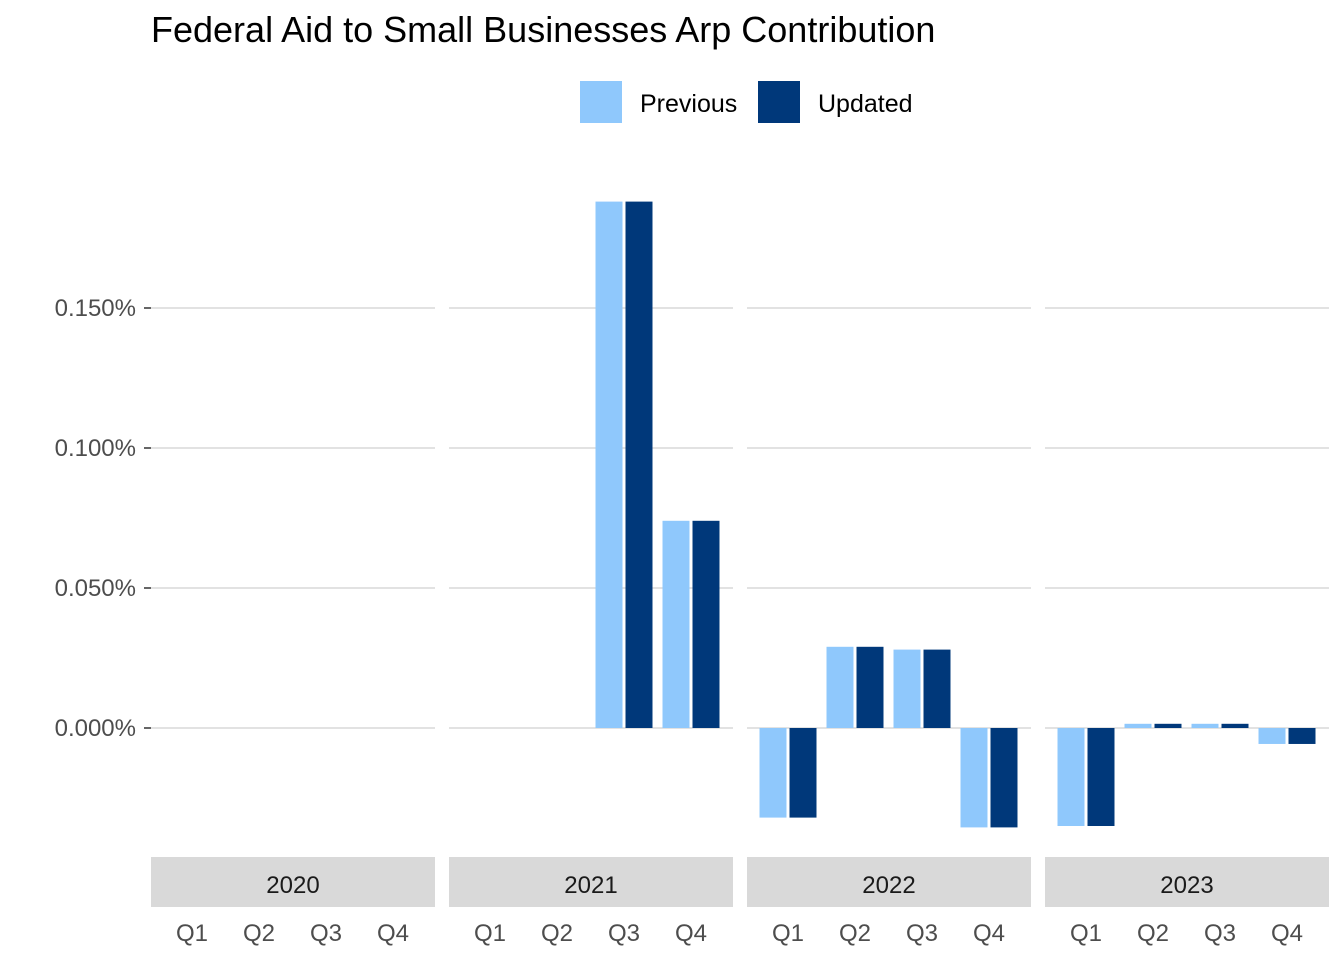 This screenshot has height=965, width=1344. What do you see at coordinates (1101, 777) in the screenshot?
I see `bar-2023-q1-updated` at bounding box center [1101, 777].